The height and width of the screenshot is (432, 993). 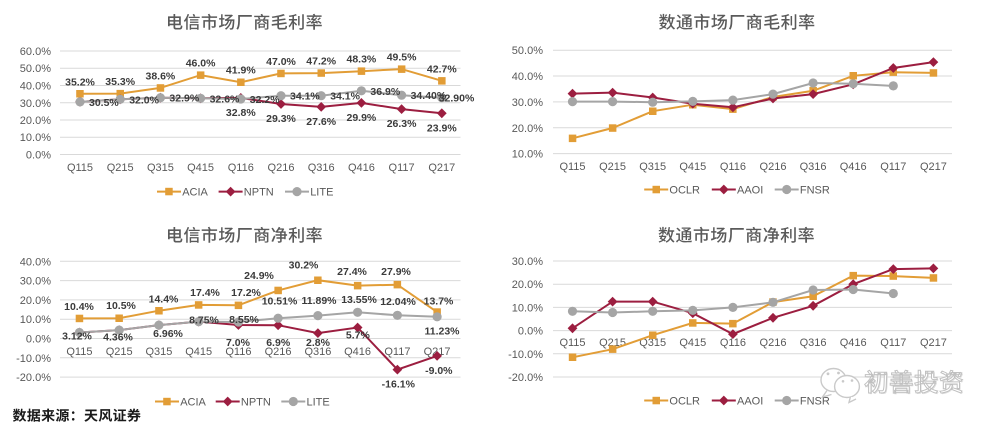 What do you see at coordinates (121, 306) in the screenshot?
I see `svg-text: 10.5%` at bounding box center [121, 306].